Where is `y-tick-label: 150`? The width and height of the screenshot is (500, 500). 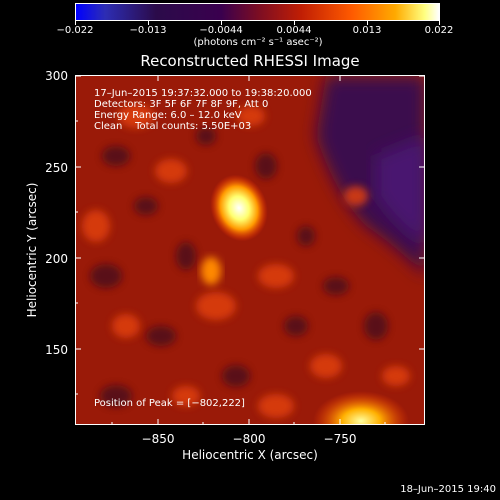 y-tick-label: 150 is located at coordinates (56, 350).